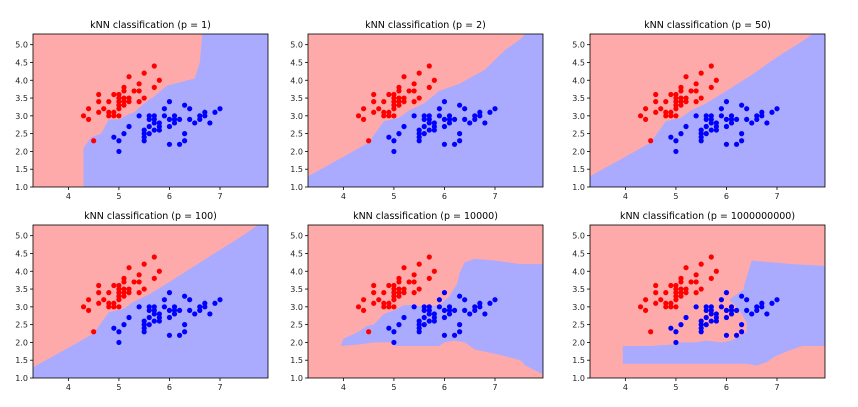 Image resolution: width=858 pixels, height=407 pixels. What do you see at coordinates (296, 360) in the screenshot?
I see `y-tick-label: 1.5` at bounding box center [296, 360].